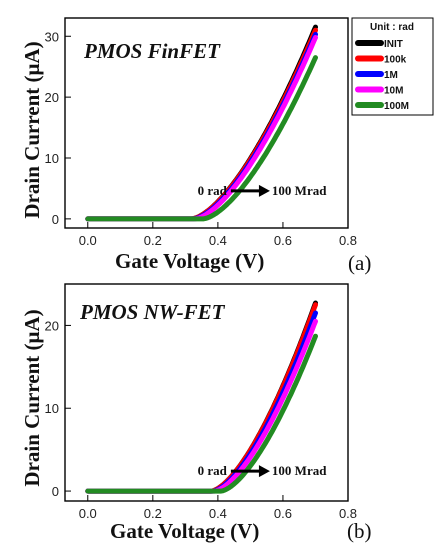 This screenshot has width=438, height=550. Describe the element at coordinates (32, 397) in the screenshot. I see `panel-b-ylabel: Drain Current (μA)` at that location.